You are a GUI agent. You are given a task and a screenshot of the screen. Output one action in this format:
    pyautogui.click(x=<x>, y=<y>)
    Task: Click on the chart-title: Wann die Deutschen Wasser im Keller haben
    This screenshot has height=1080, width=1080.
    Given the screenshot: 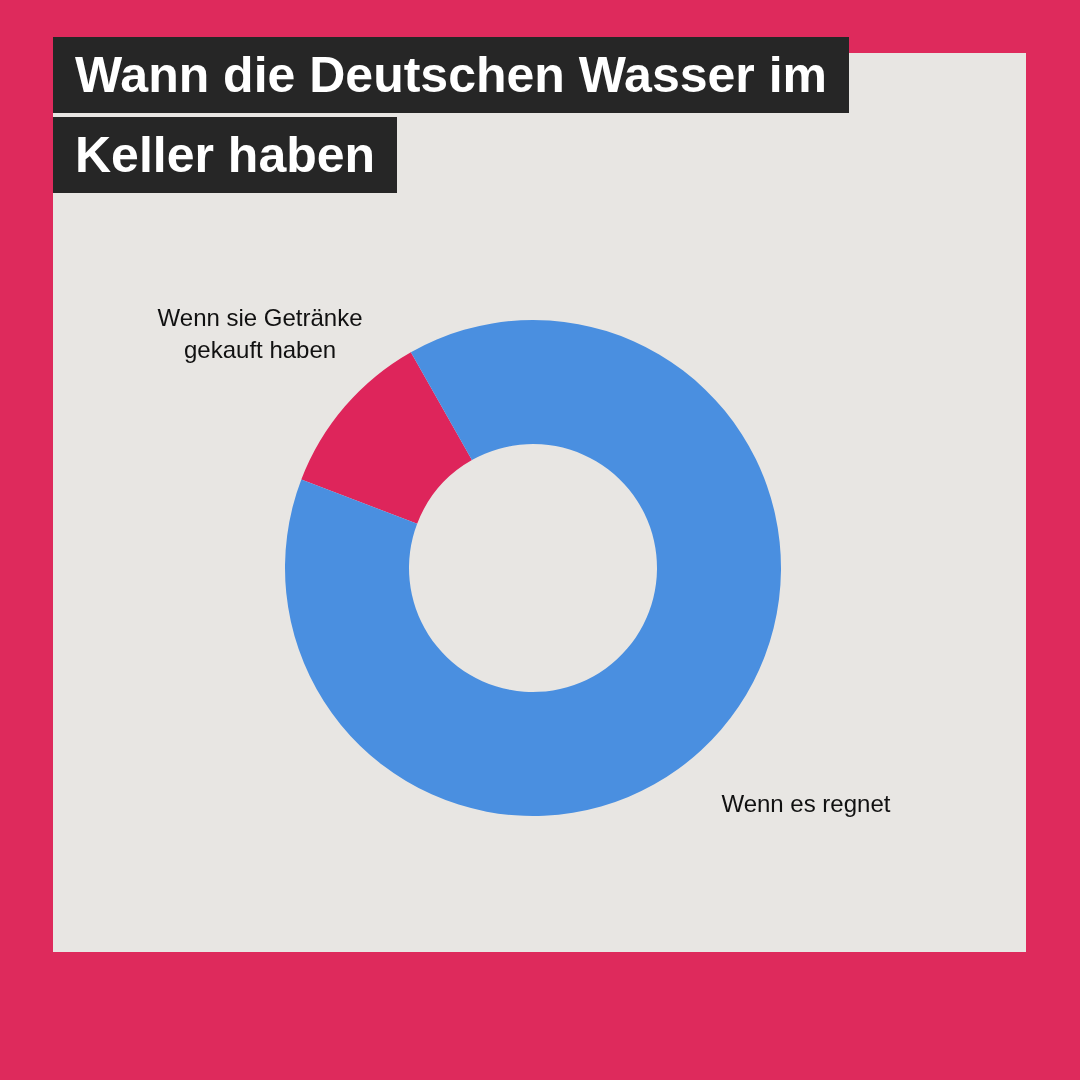 What is the action you would take?
    pyautogui.click(x=451, y=115)
    